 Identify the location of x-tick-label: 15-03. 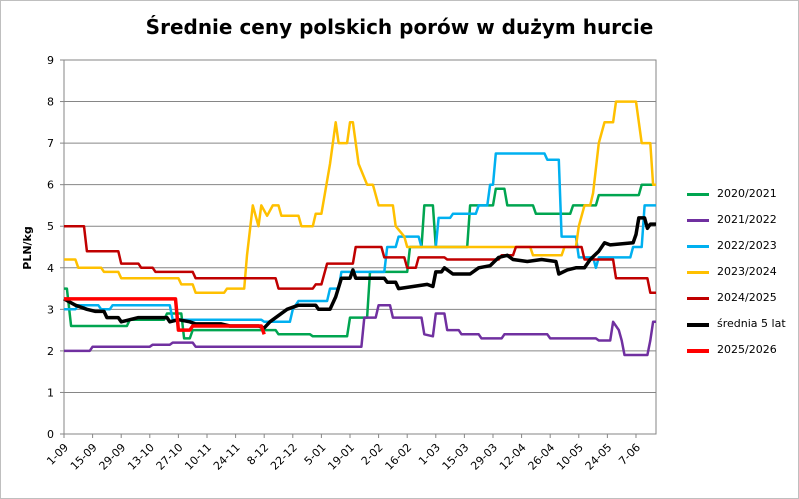
(456, 457).